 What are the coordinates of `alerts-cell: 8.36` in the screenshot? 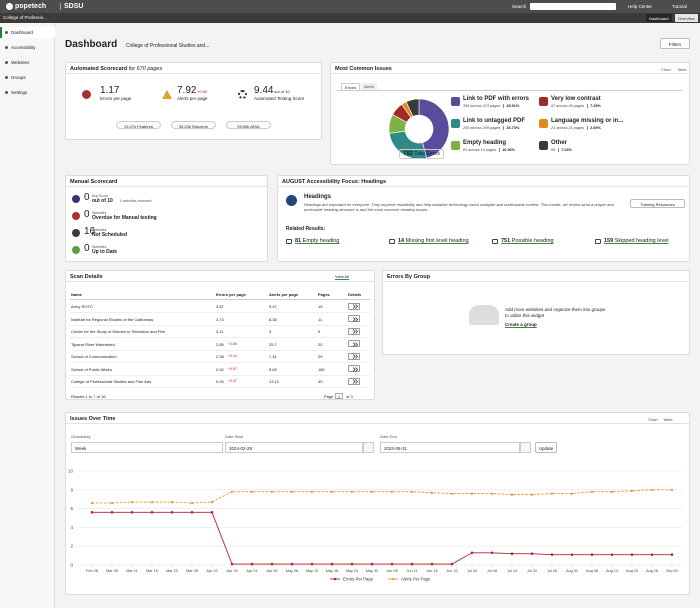 It's located at (273, 319).